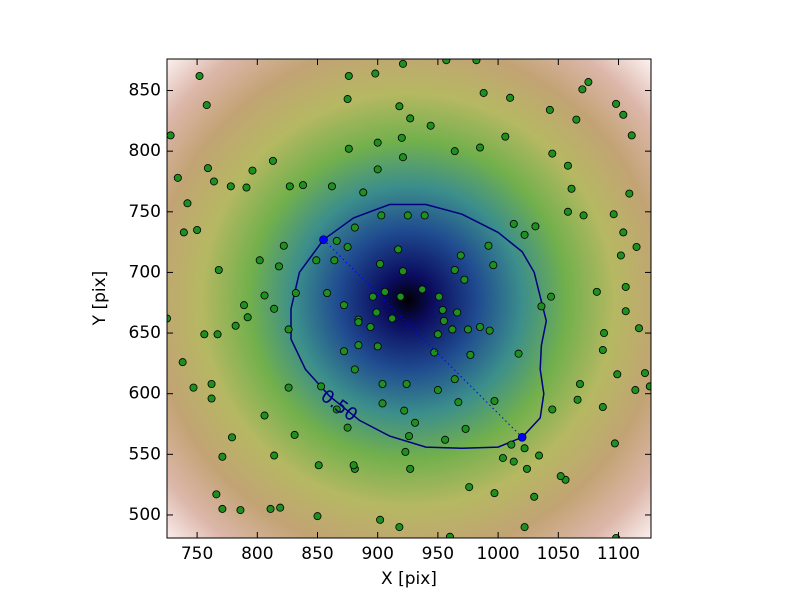 The height and width of the screenshot is (600, 800). I want to click on x-tick-label: 750, so click(197, 554).